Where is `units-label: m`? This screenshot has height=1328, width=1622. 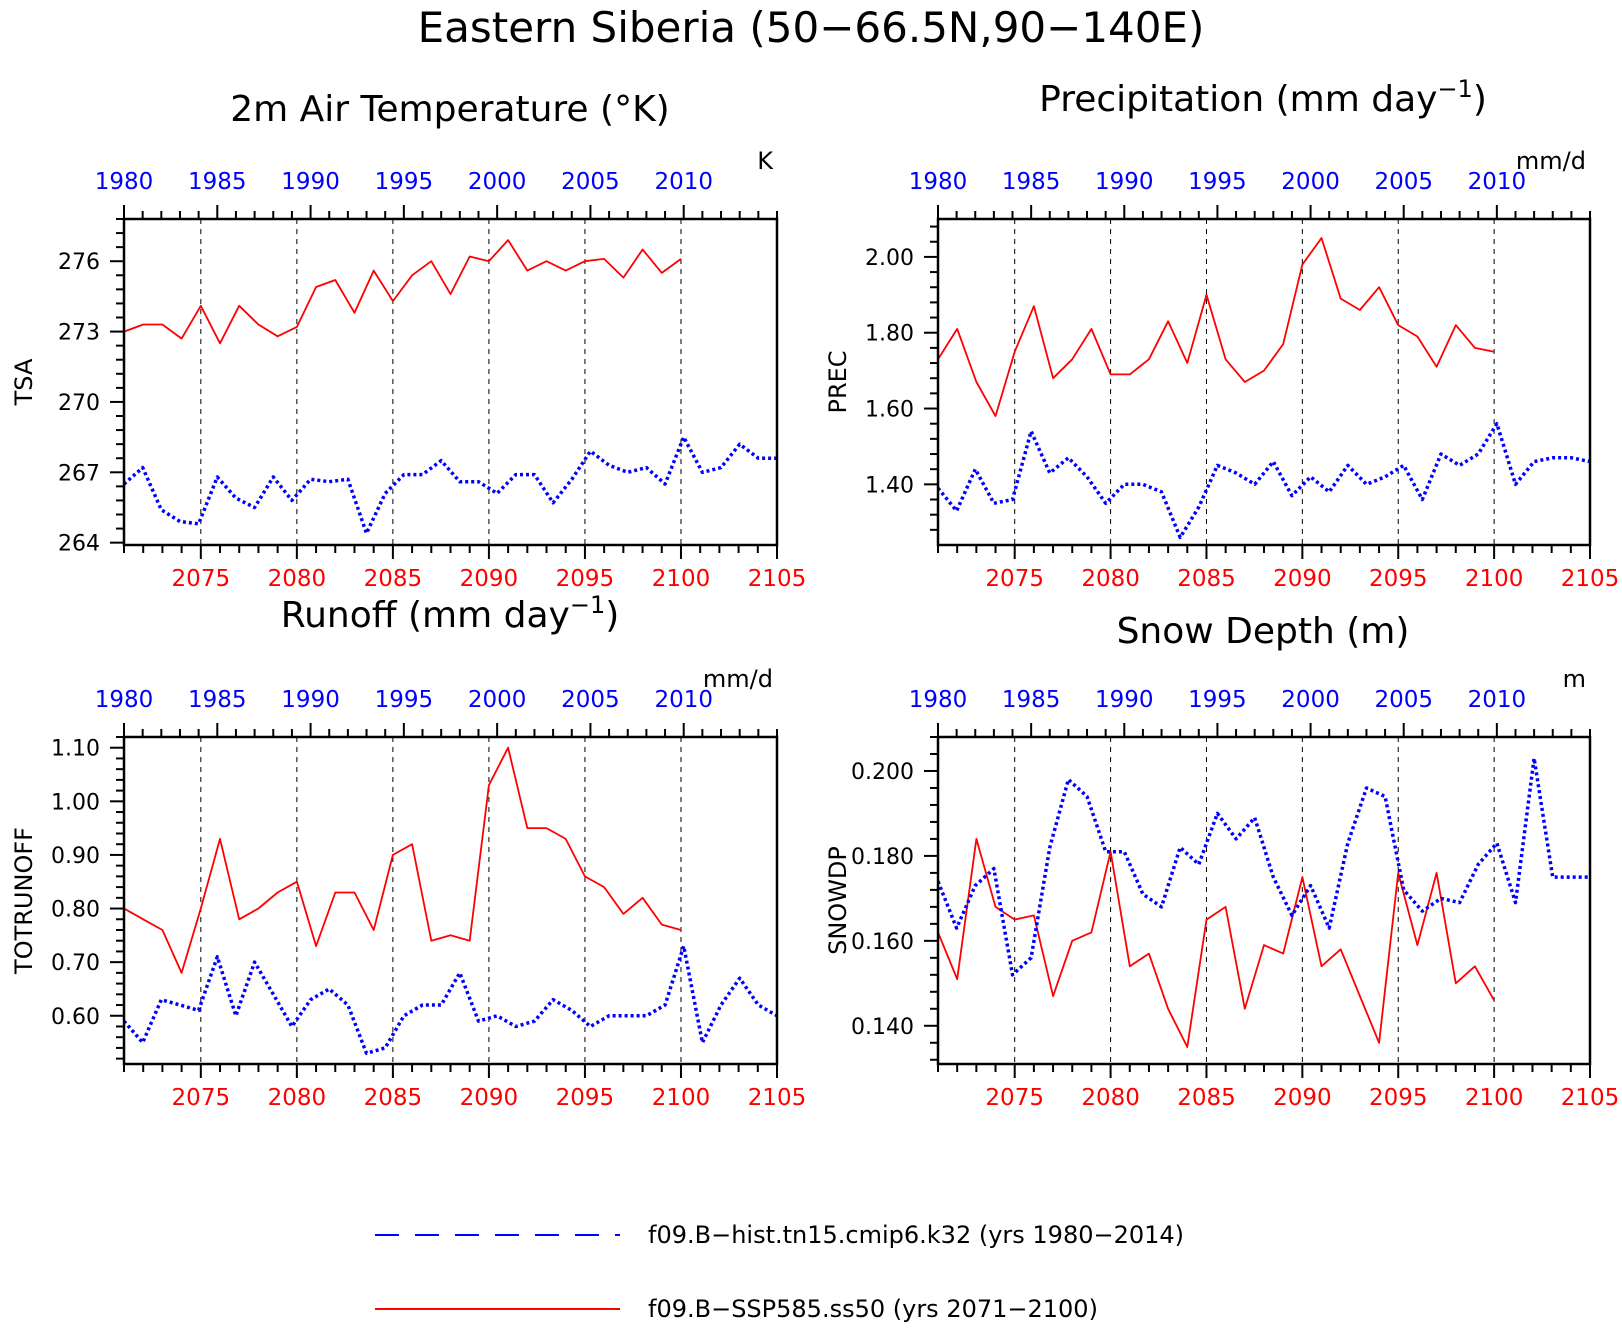 units-label: m is located at coordinates (1574, 679).